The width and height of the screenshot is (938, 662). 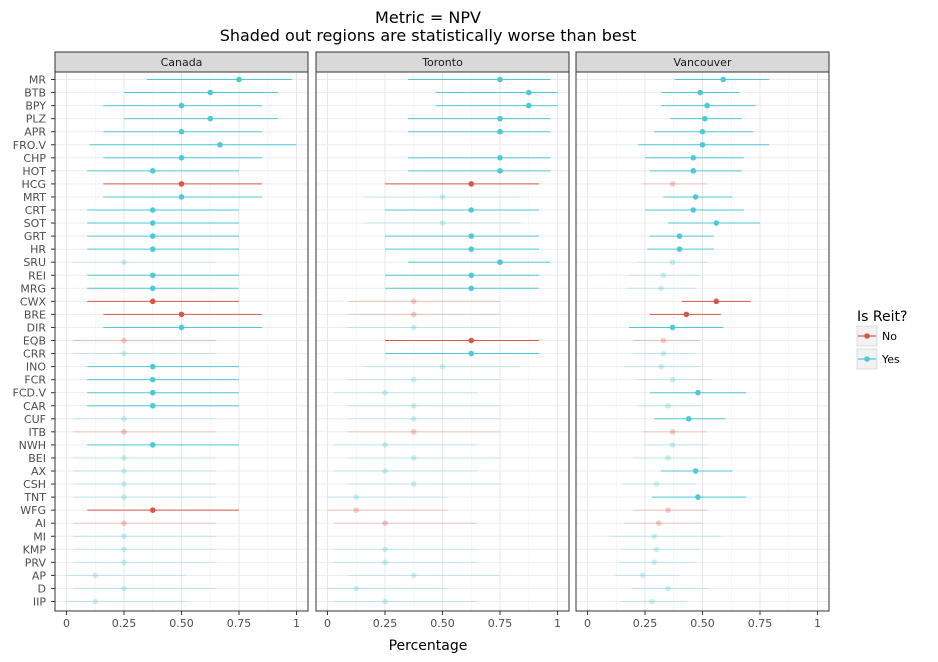 I want to click on y-tick-label: CSH, so click(x=34, y=484).